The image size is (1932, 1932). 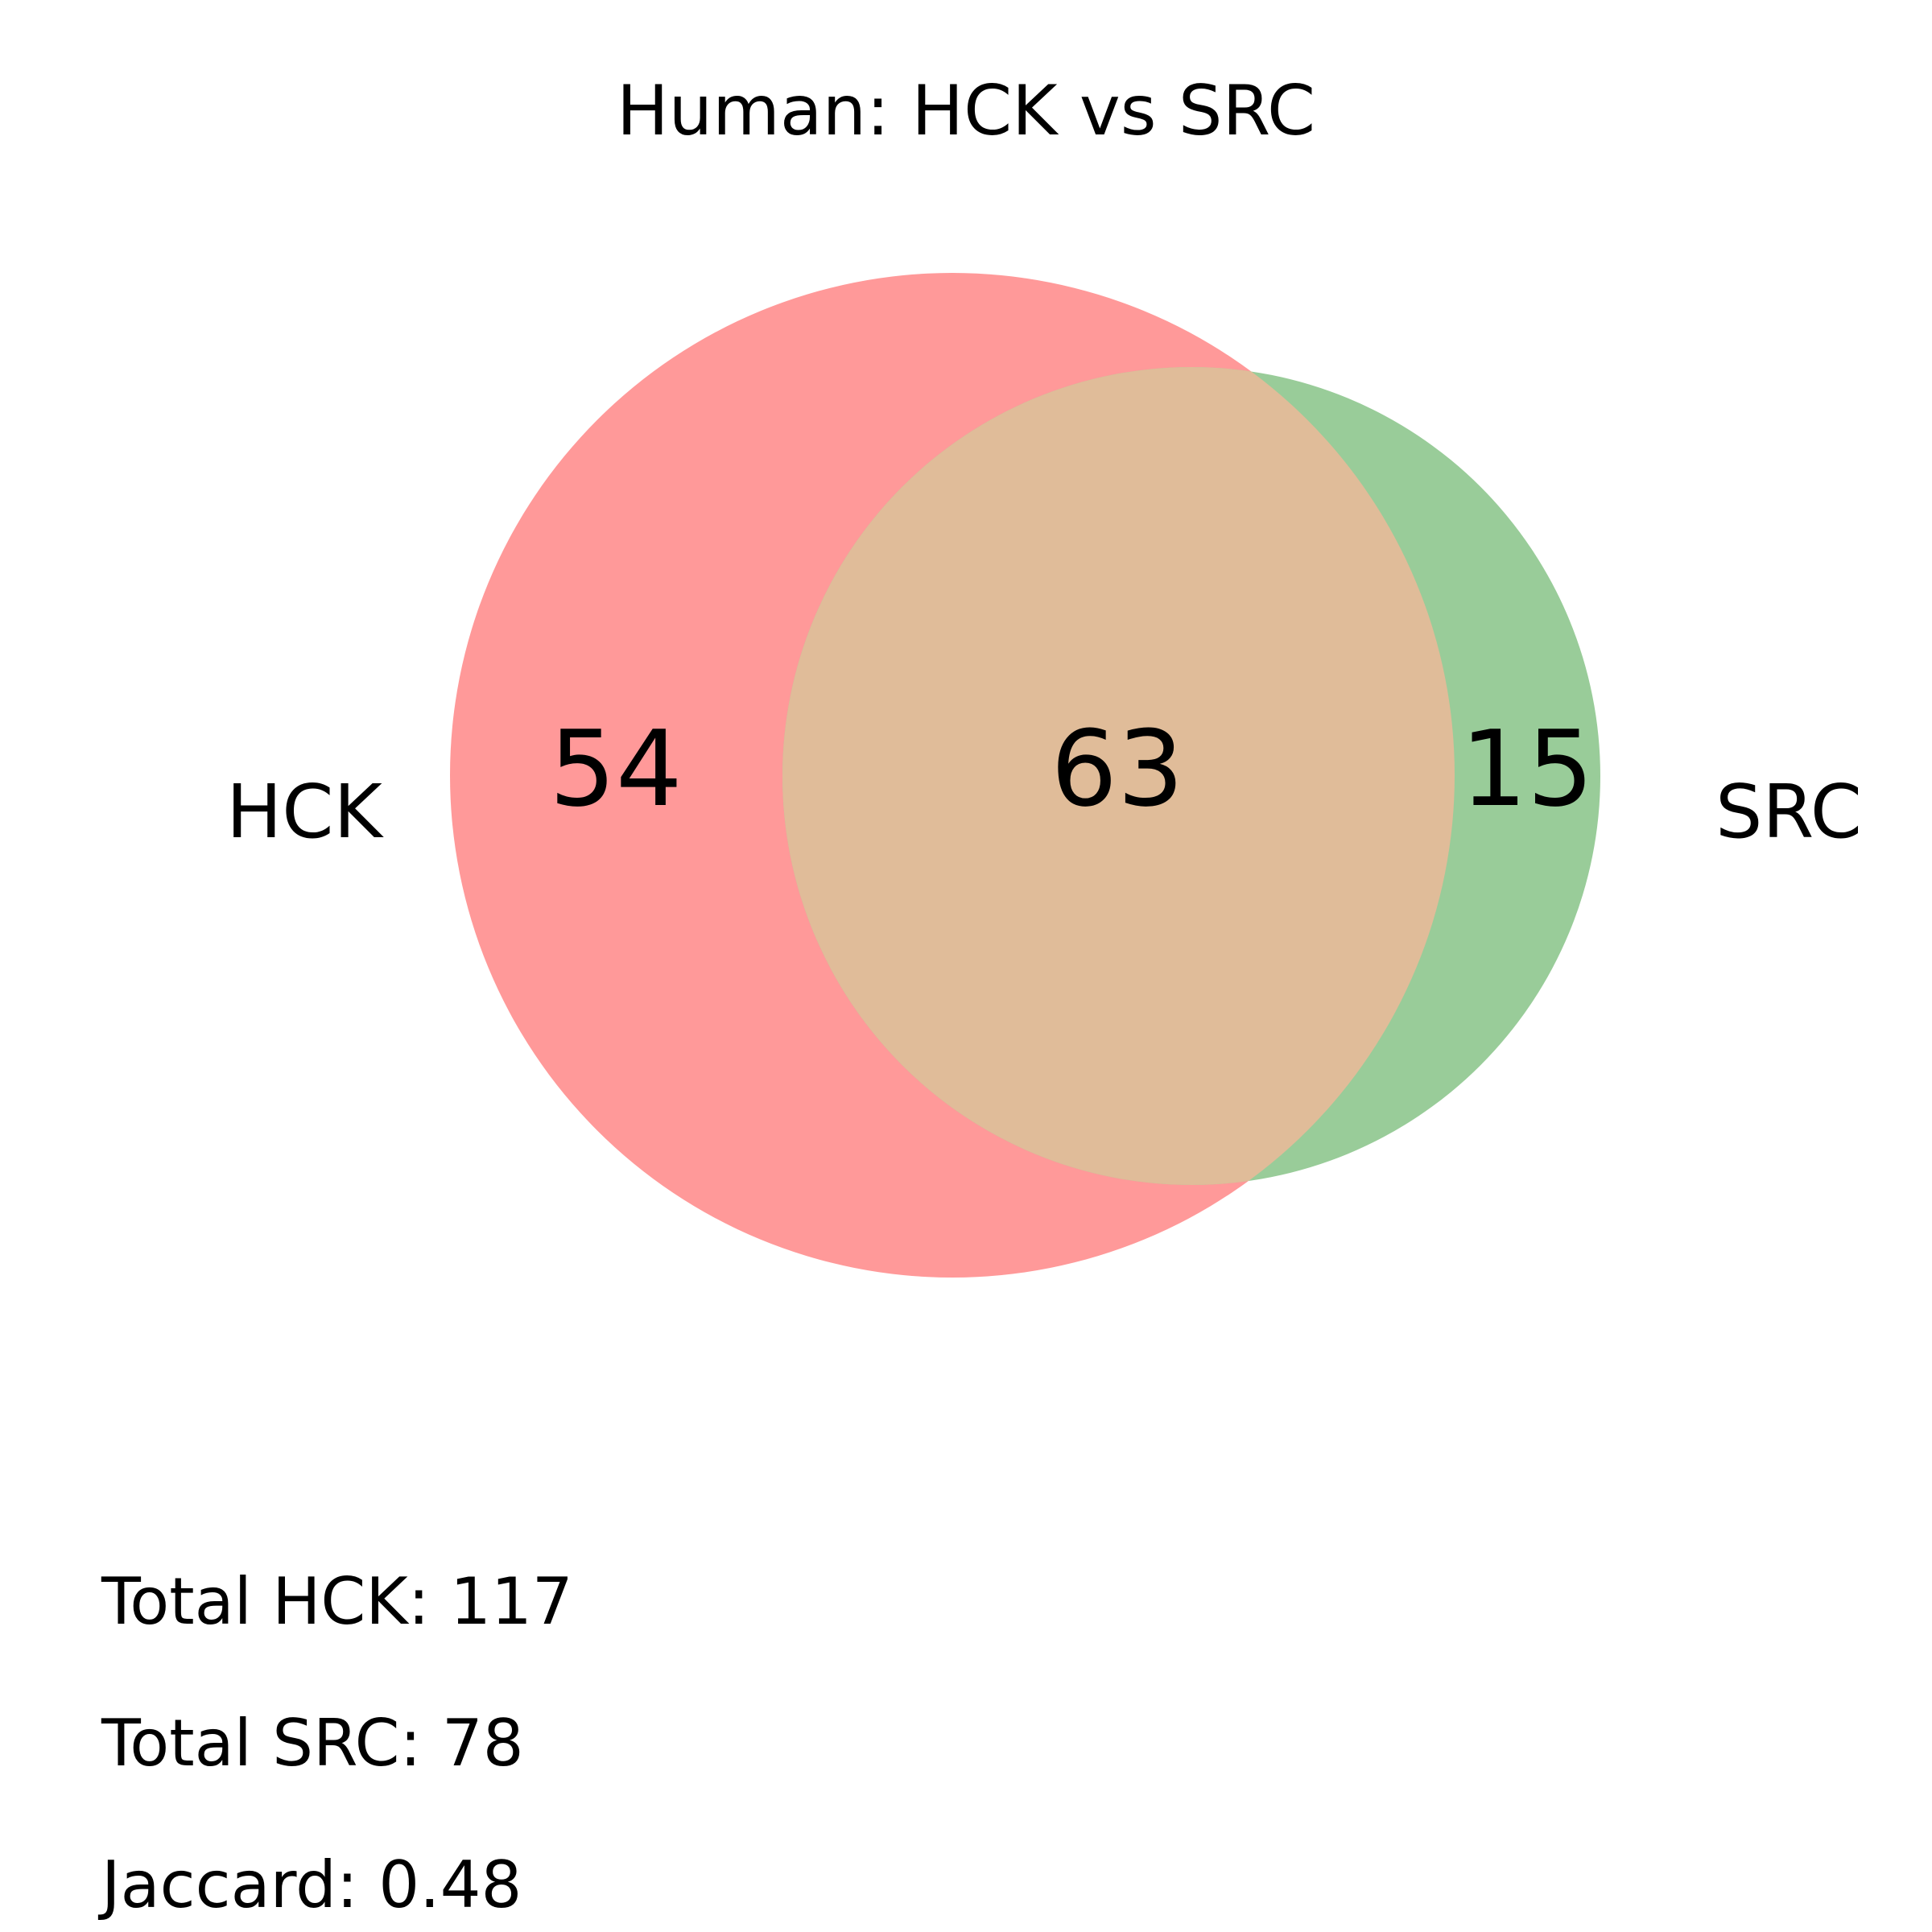 What do you see at coordinates (1526, 769) in the screenshot?
I see `src-only-count: 15` at bounding box center [1526, 769].